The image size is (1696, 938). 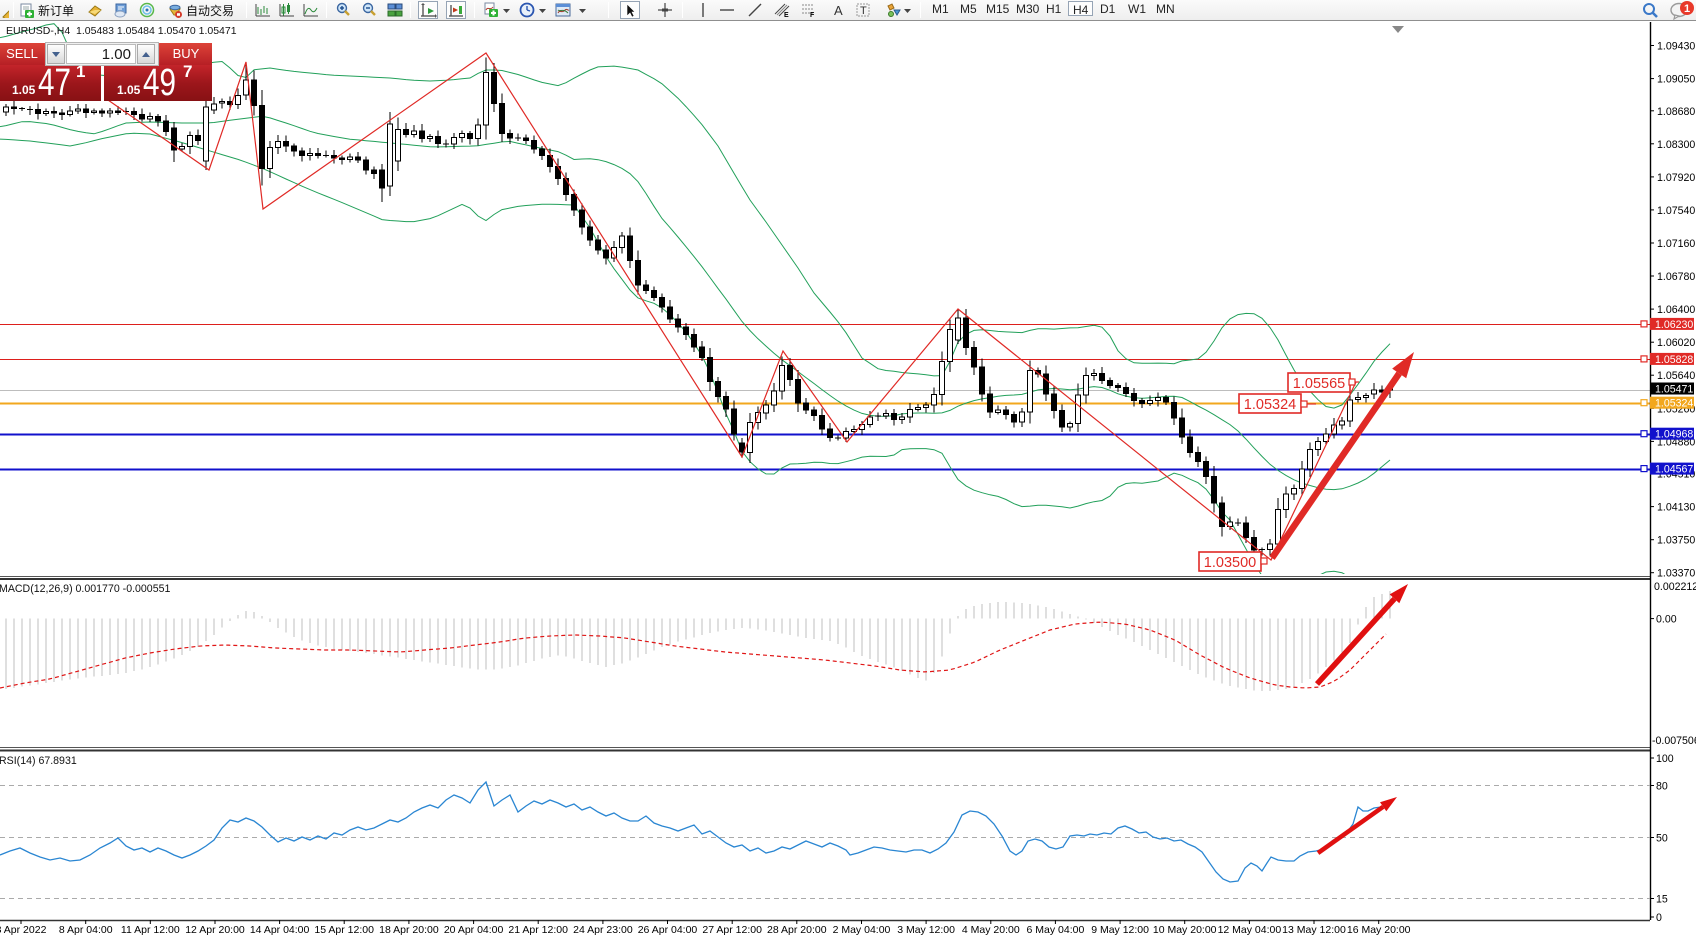 What do you see at coordinates (1185, 930) in the screenshot?
I see `svg-text: 10 May 20:00` at bounding box center [1185, 930].